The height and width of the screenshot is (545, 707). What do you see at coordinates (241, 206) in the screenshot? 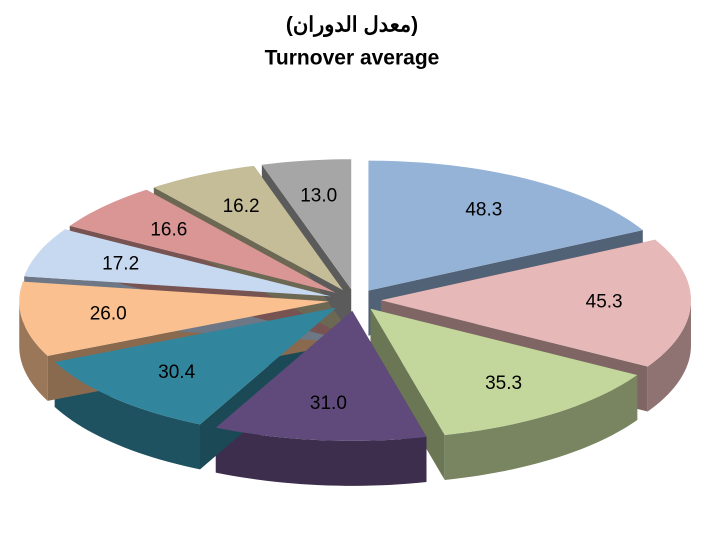
I see `data-label: 16.2` at bounding box center [241, 206].